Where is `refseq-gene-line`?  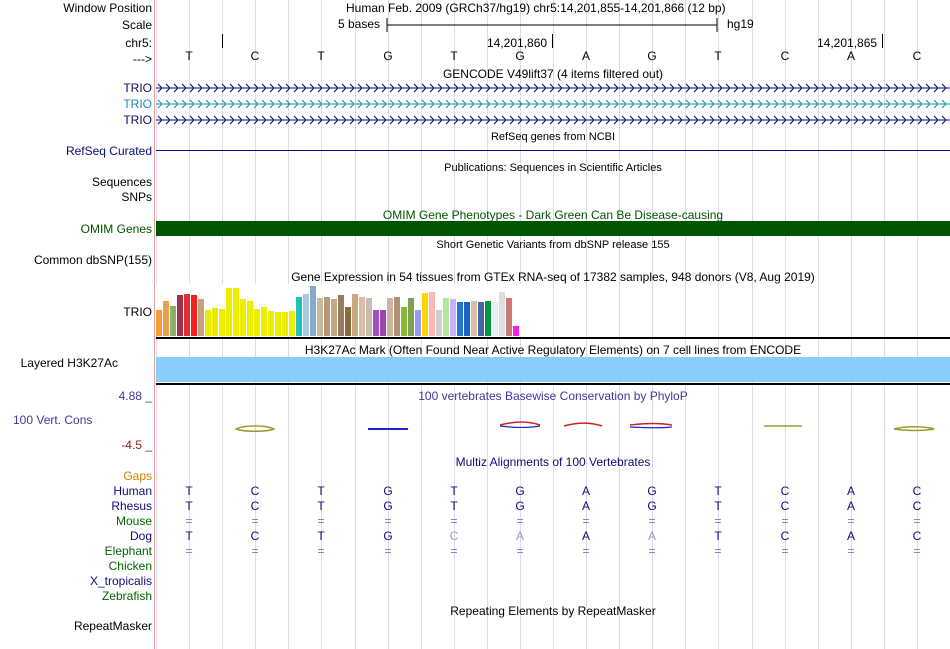 refseq-gene-line is located at coordinates (553, 150).